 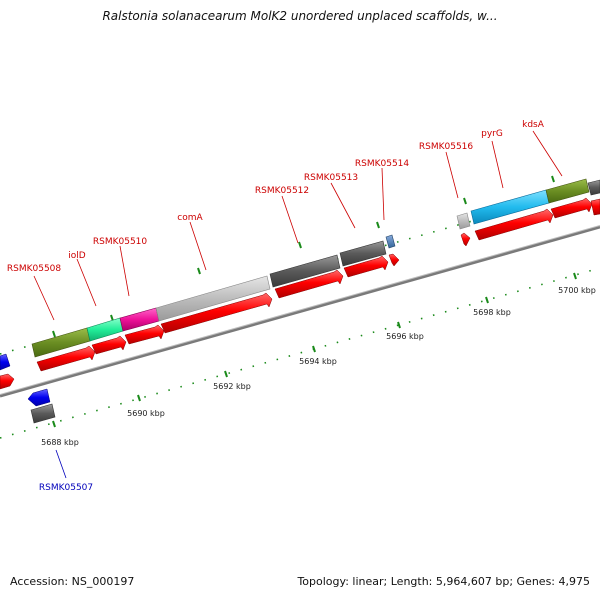 What do you see at coordinates (394, 260) in the screenshot?
I see `gene-arrow-rsmk05514` at bounding box center [394, 260].